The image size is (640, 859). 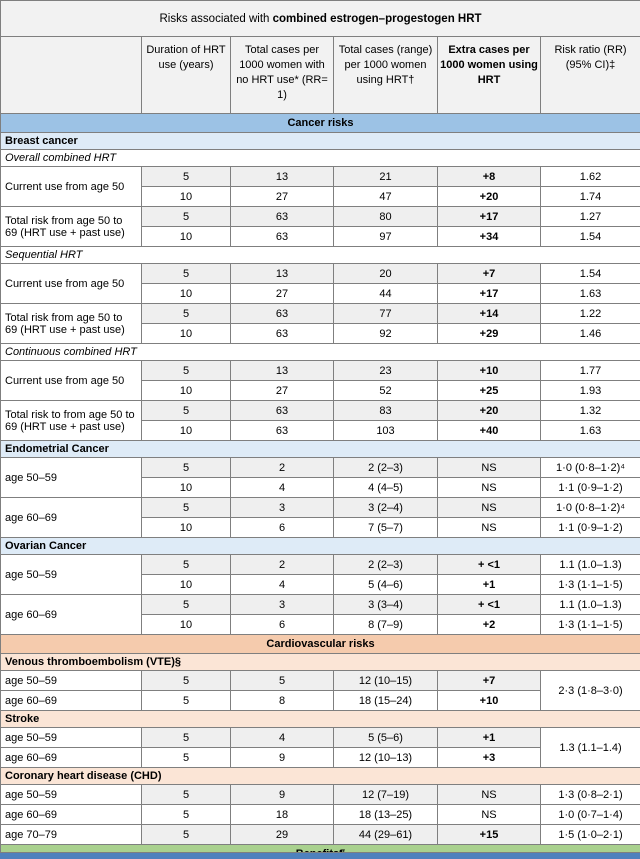 What do you see at coordinates (320, 380) in the screenshot?
I see `data-row: Current use from age 50 5 13 23 +10 1.77` at bounding box center [320, 380].